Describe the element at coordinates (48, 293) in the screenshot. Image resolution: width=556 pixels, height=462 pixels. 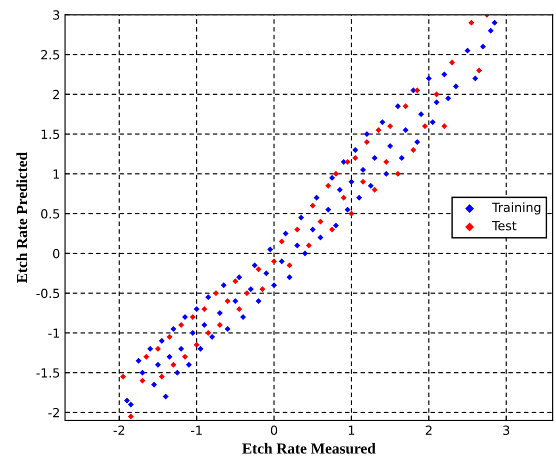
I see `y-tick-label: -0.5` at that location.